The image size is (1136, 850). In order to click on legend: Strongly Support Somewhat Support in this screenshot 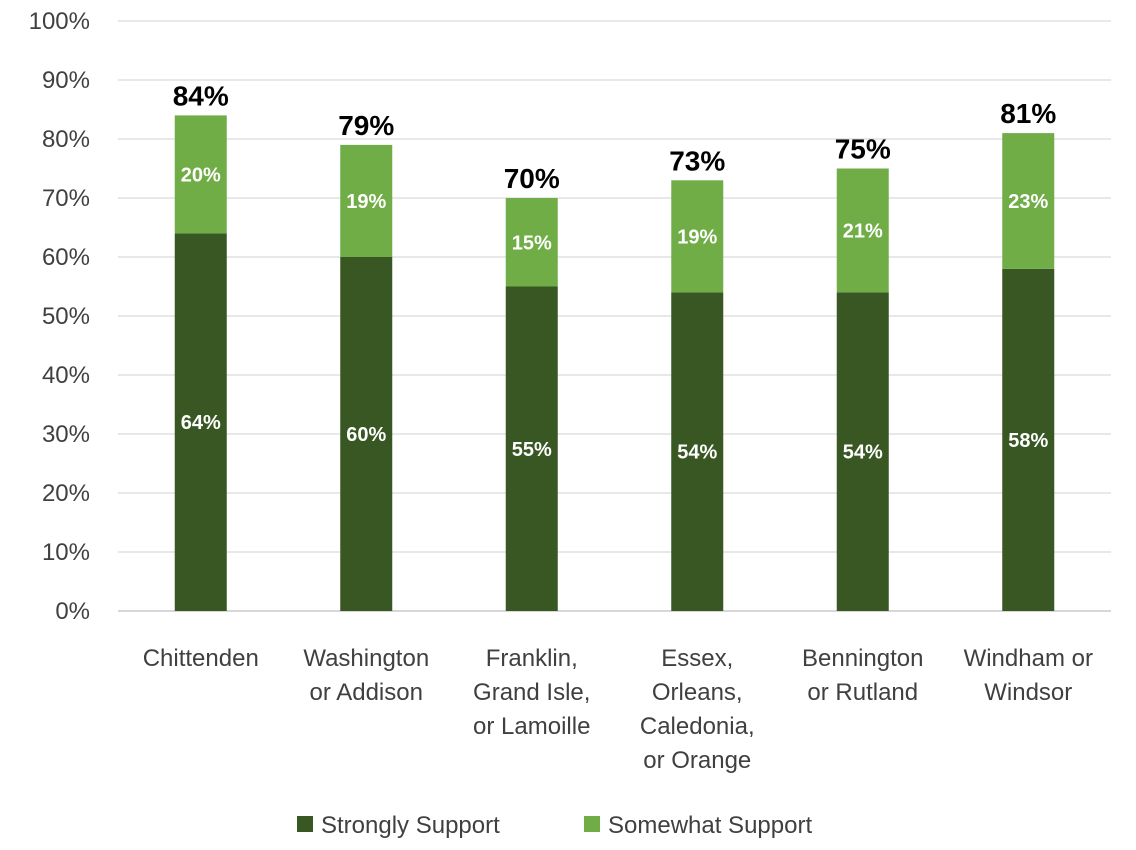, I will do `click(554, 825)`.